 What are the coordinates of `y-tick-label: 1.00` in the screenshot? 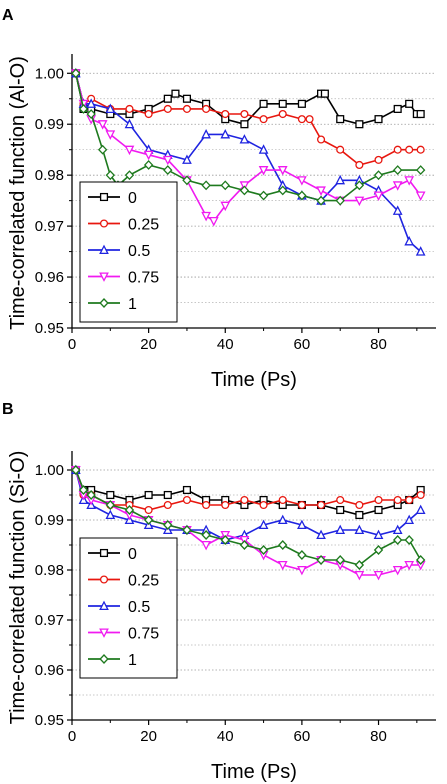 It's located at (49, 73).